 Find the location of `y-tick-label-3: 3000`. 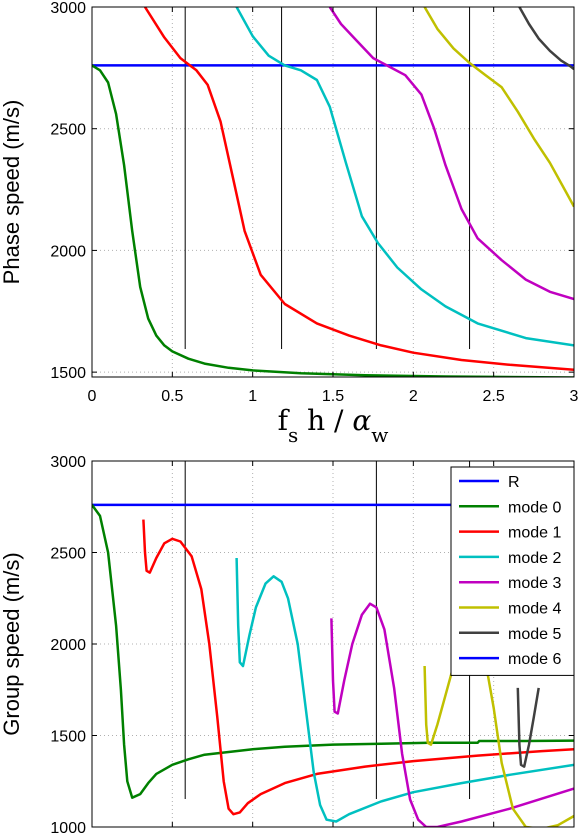

y-tick-label-3: 3000 is located at coordinates (68, 8).